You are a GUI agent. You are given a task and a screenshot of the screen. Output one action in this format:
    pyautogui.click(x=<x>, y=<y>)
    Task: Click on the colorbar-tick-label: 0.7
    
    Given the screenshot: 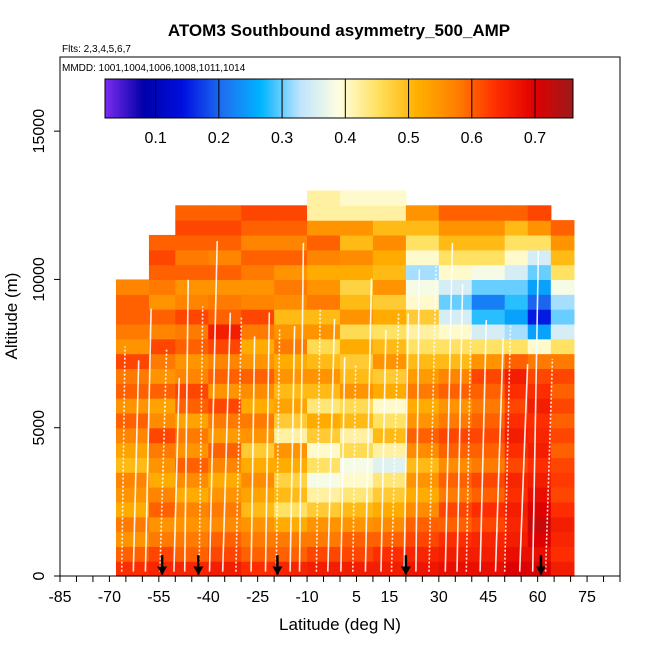 What is the action you would take?
    pyautogui.click(x=535, y=138)
    